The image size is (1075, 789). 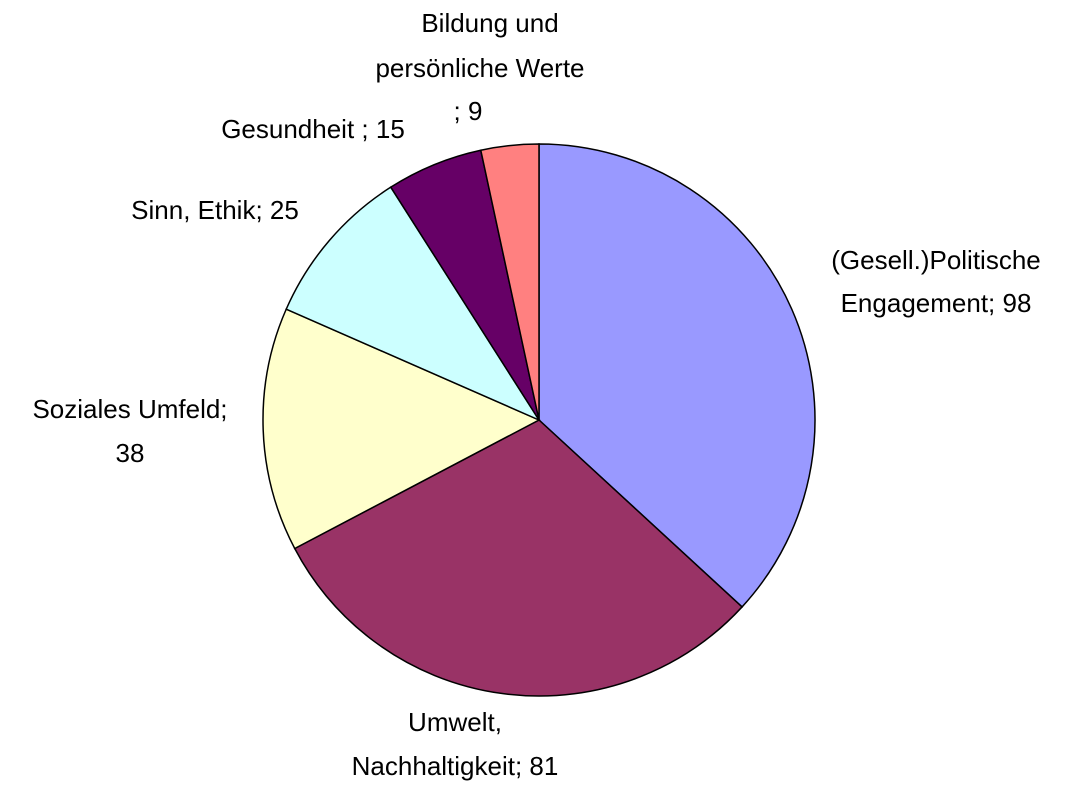 What do you see at coordinates (468, 111) in the screenshot?
I see `data-label: ; 9` at bounding box center [468, 111].